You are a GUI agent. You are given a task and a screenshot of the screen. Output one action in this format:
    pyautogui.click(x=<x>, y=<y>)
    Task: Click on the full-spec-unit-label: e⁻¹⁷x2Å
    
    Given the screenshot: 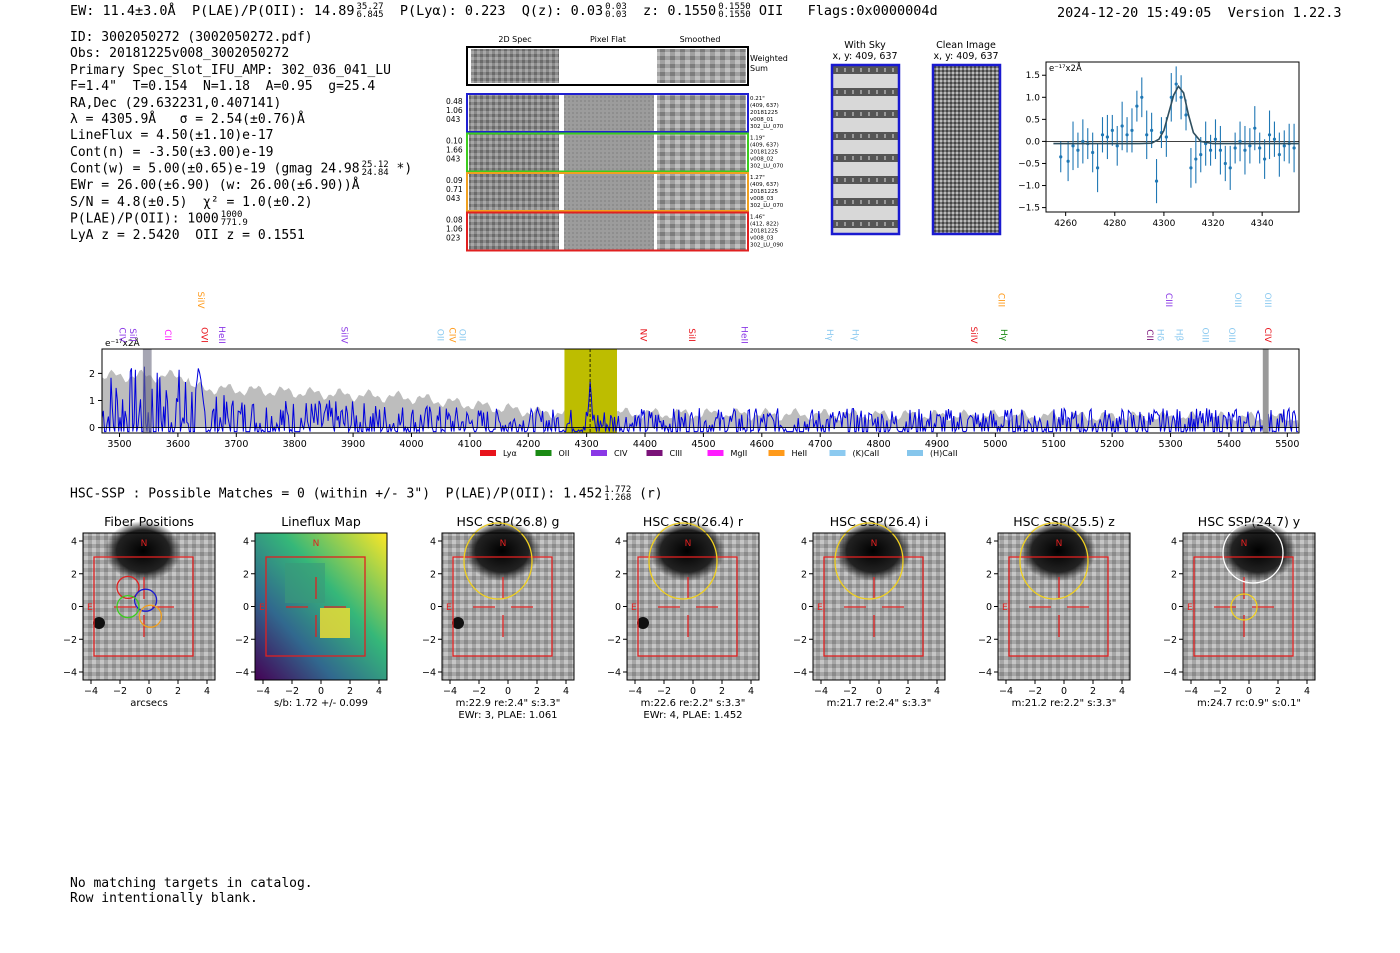 What is the action you would take?
    pyautogui.click(x=123, y=343)
    